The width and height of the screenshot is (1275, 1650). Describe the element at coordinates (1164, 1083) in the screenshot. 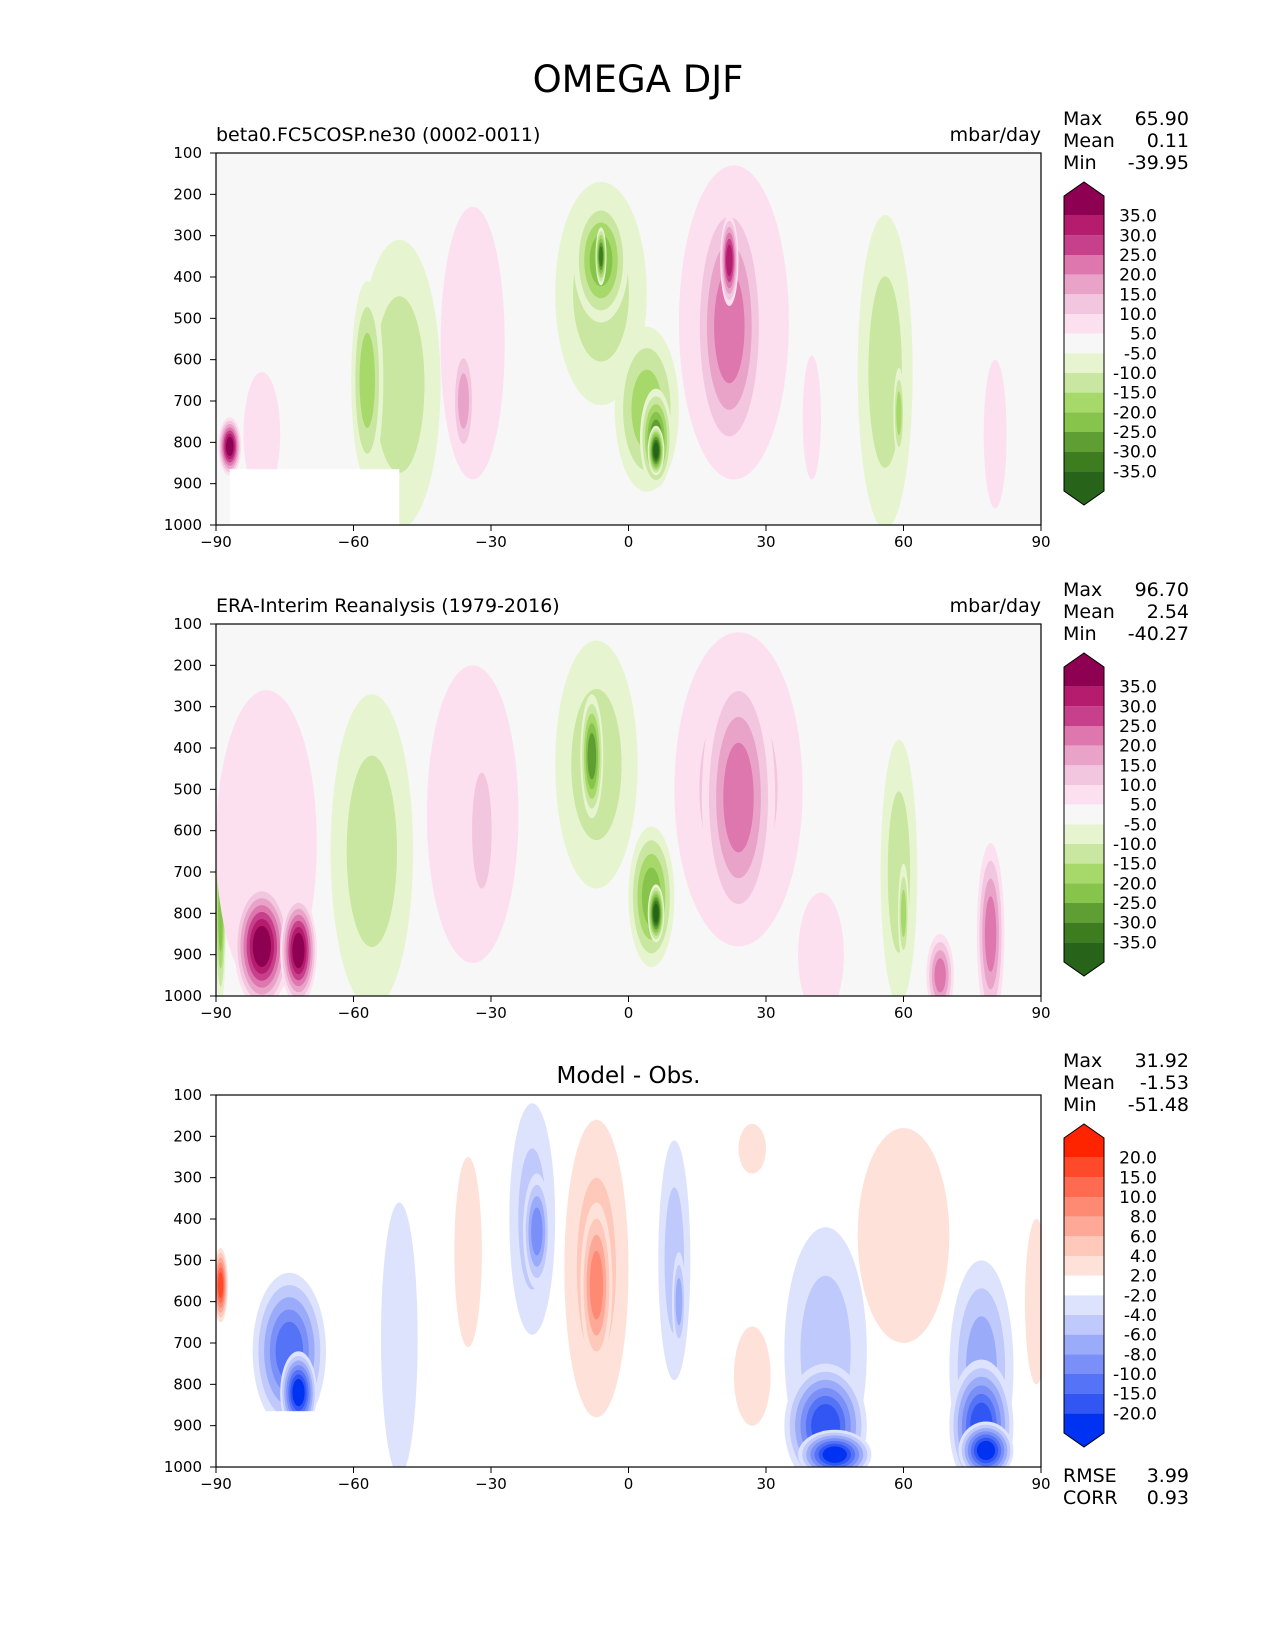

I see `panel2-stat-value: -1.53` at that location.